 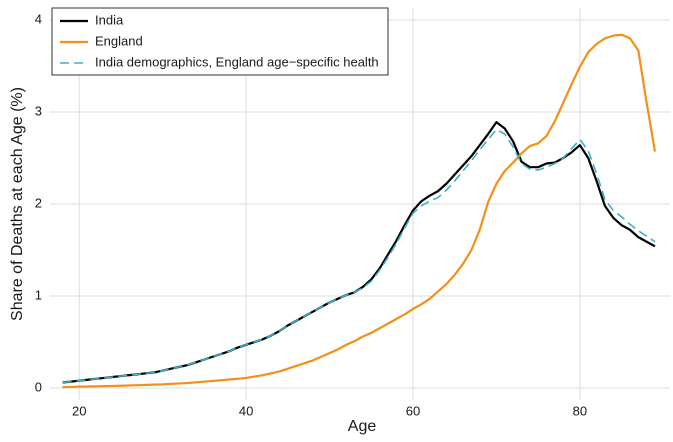 What do you see at coordinates (38, 110) in the screenshot?
I see `y-tick-label: 3` at bounding box center [38, 110].